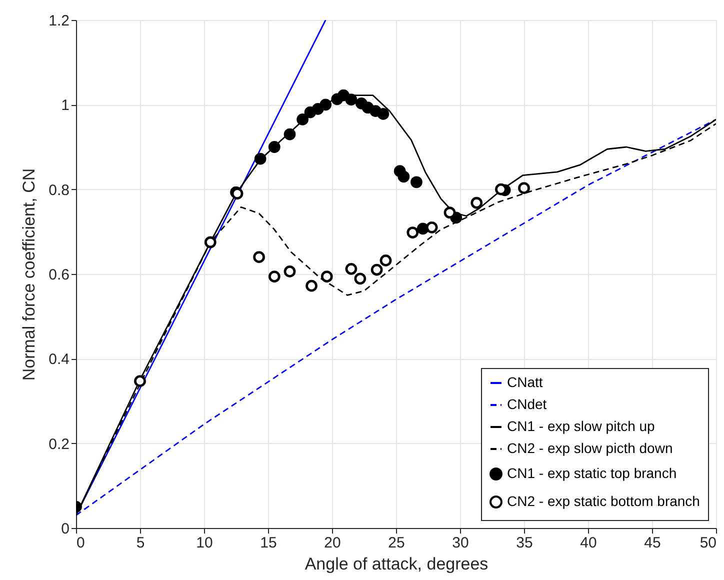  What do you see at coordinates (590, 448) in the screenshot?
I see `legend-label: CN2 - exp slow picth down` at bounding box center [590, 448].